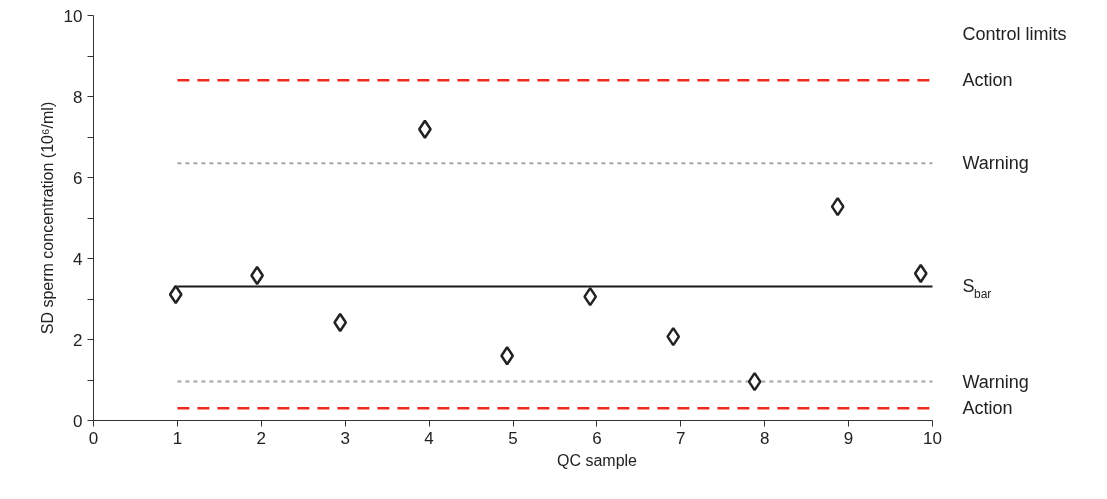  What do you see at coordinates (47, 218) in the screenshot?
I see `y-axis-title: SD sperm concentration (10⁶/ml)` at bounding box center [47, 218].